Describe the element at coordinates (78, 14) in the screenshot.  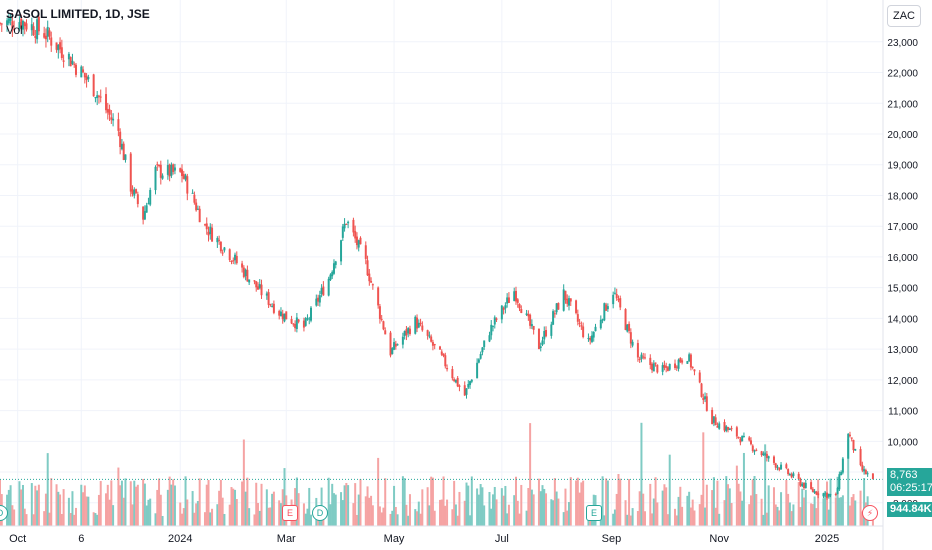
I see `symbol-title: SASOL LIMITED, 1D, JSE` at that location.